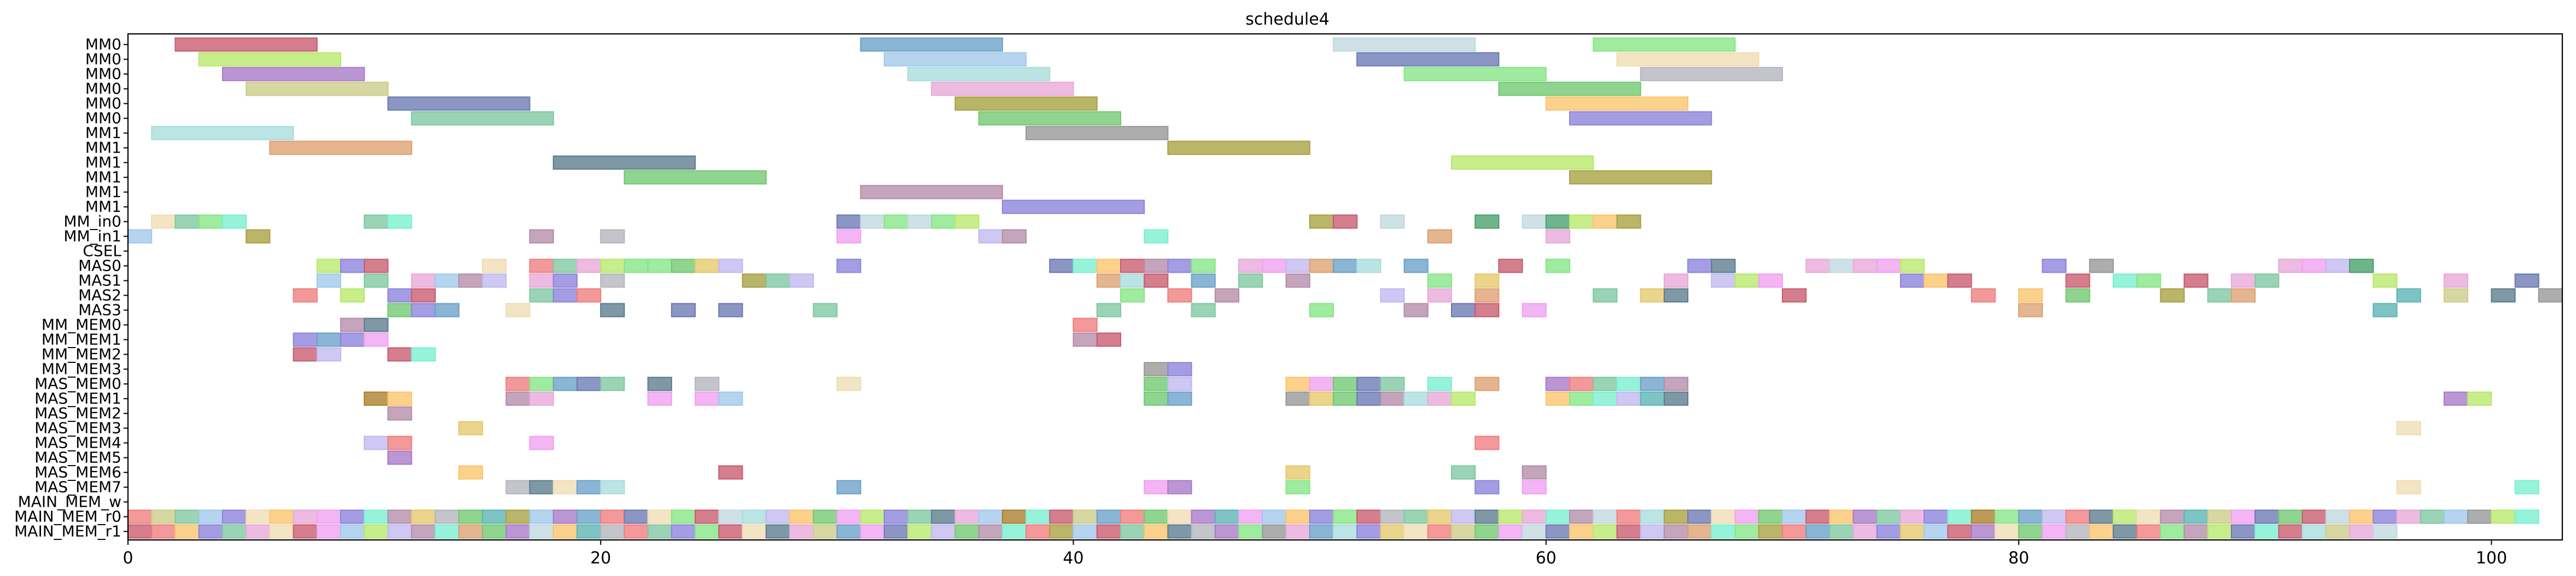 This screenshot has width=2576, height=576. I want to click on x-tick-label: 100, so click(2491, 558).